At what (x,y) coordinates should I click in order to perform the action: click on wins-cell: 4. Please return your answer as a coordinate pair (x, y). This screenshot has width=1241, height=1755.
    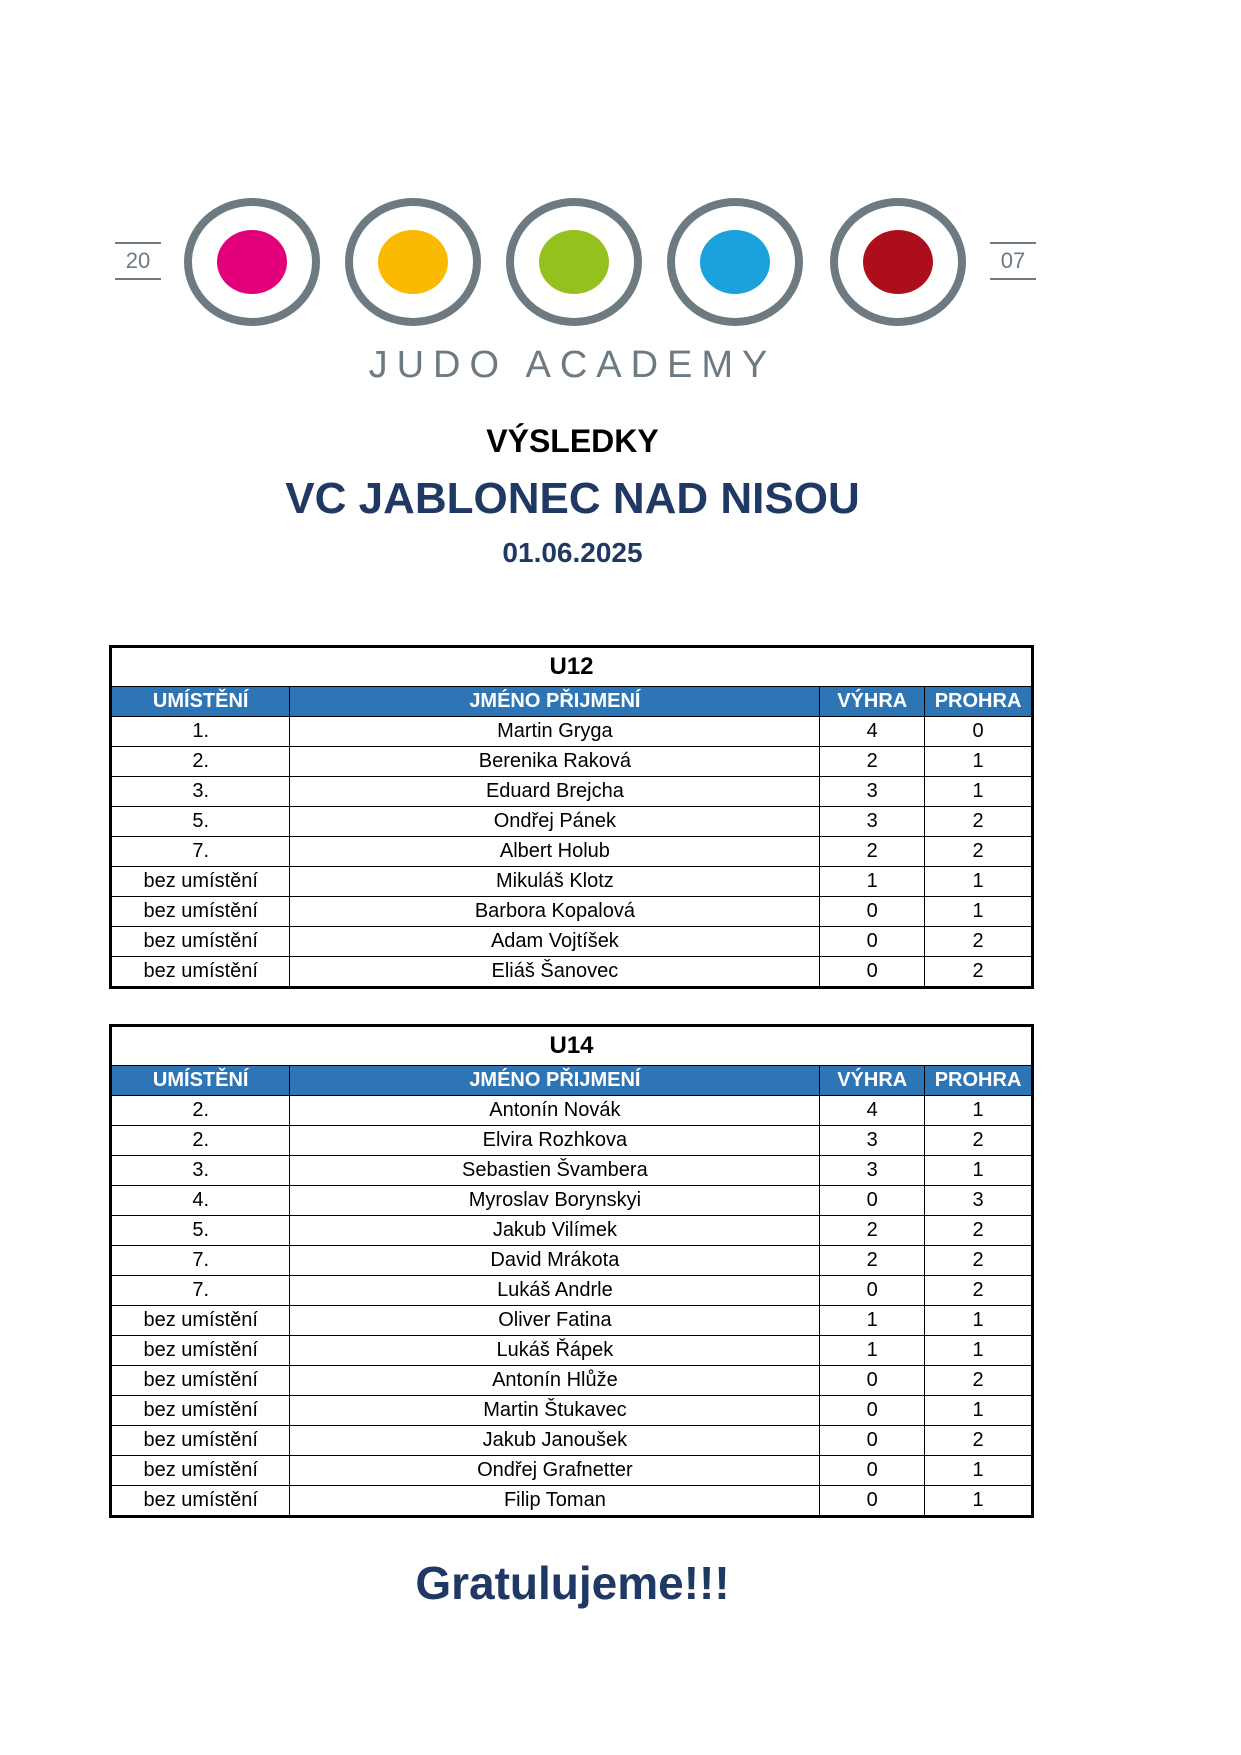
    Looking at the image, I should click on (872, 731).